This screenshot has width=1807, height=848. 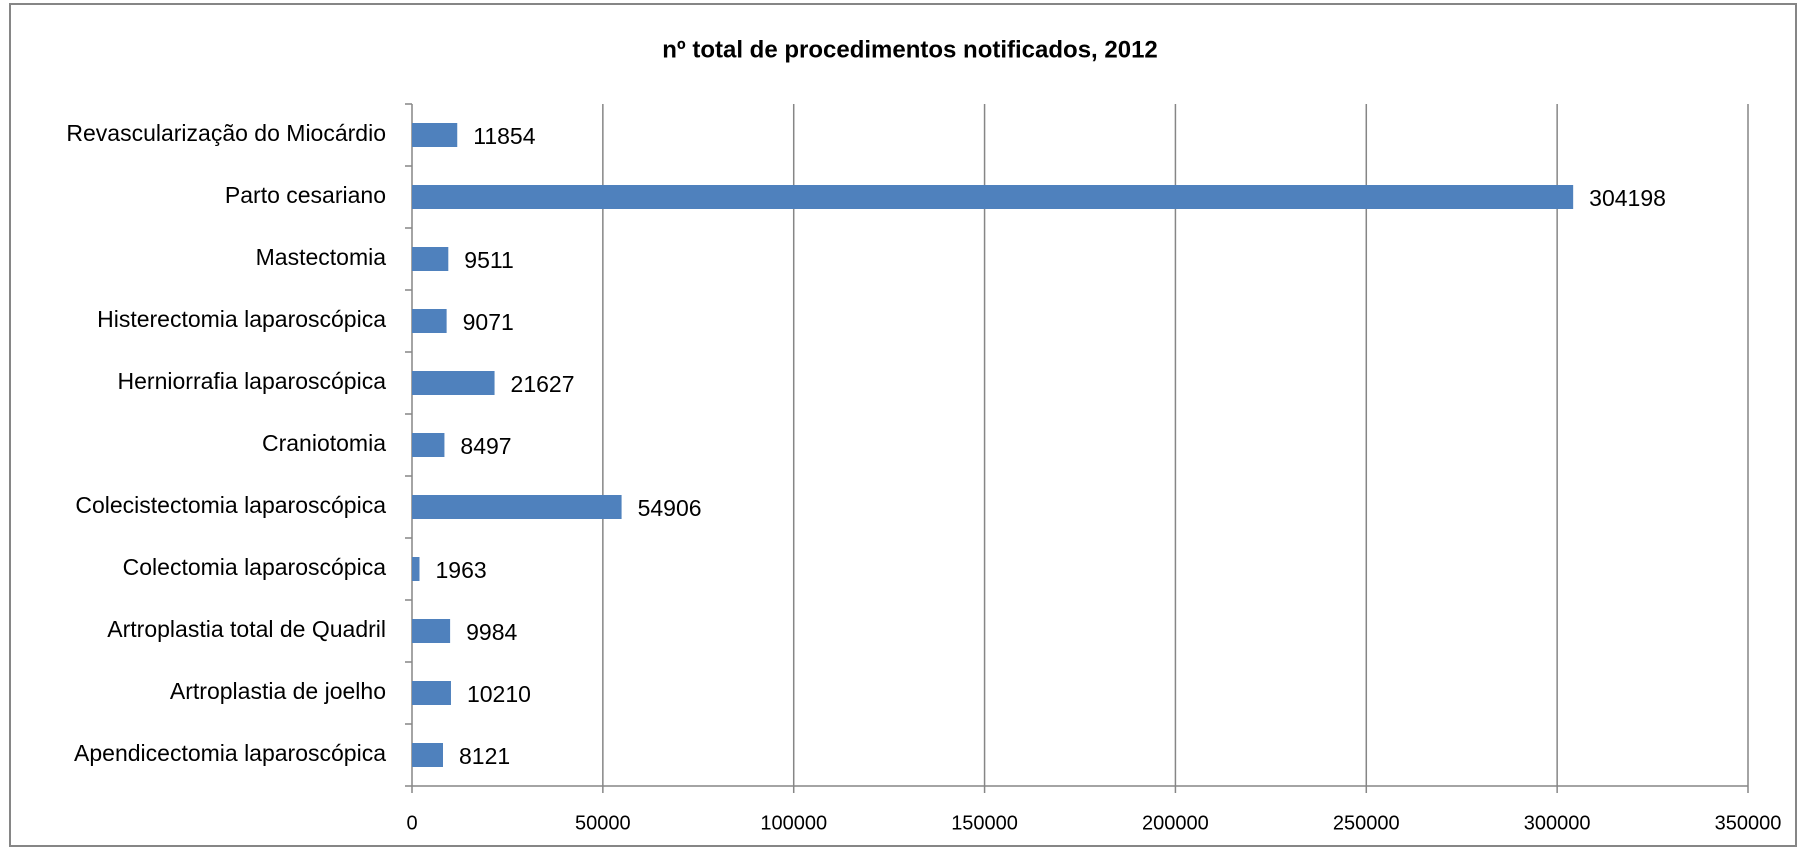 I want to click on x-tick-label: 250000, so click(x=1366, y=823).